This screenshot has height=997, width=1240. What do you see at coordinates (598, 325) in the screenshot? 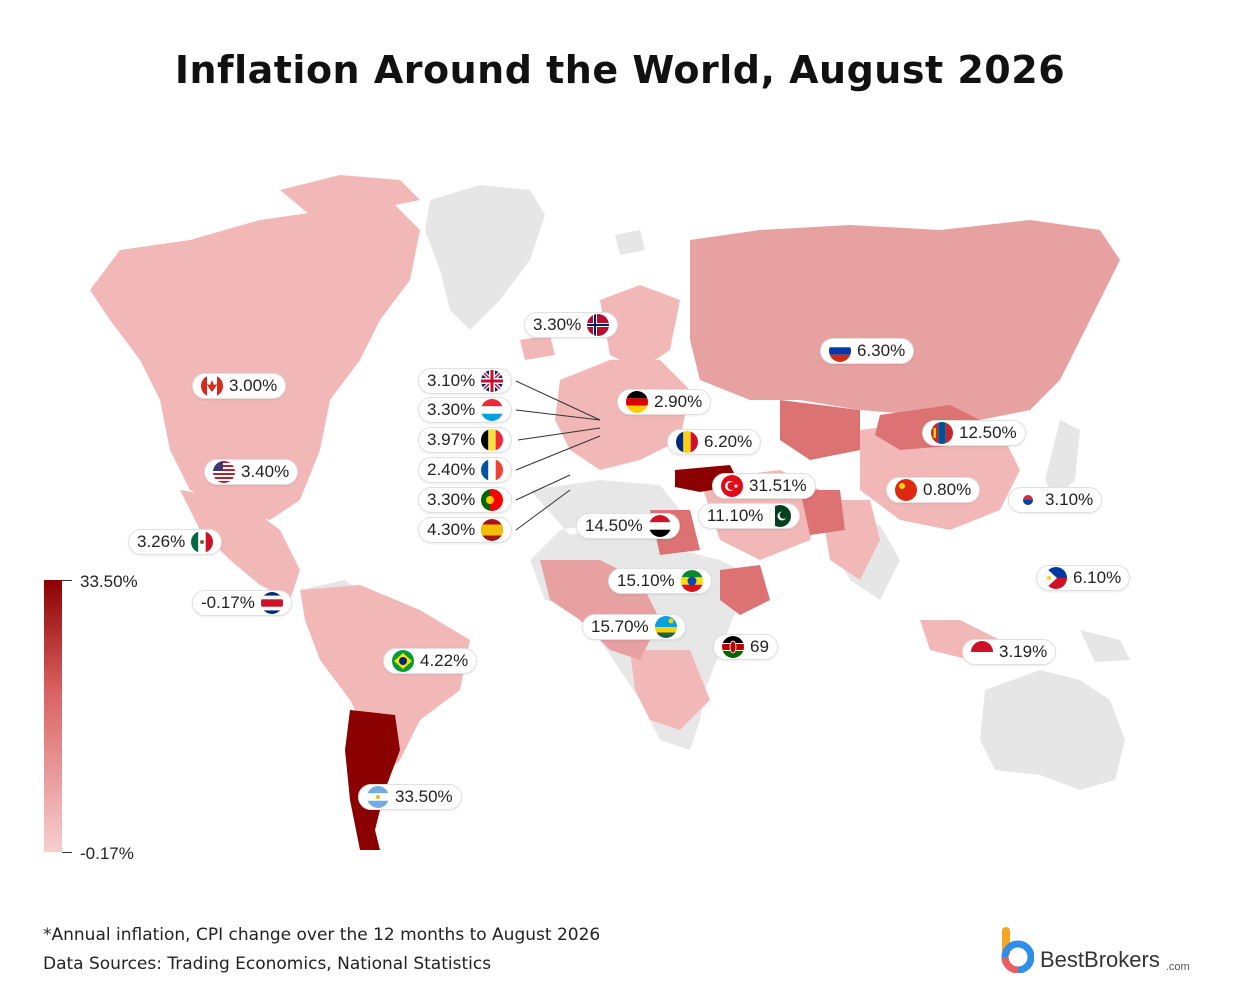
I see `norway-flag` at bounding box center [598, 325].